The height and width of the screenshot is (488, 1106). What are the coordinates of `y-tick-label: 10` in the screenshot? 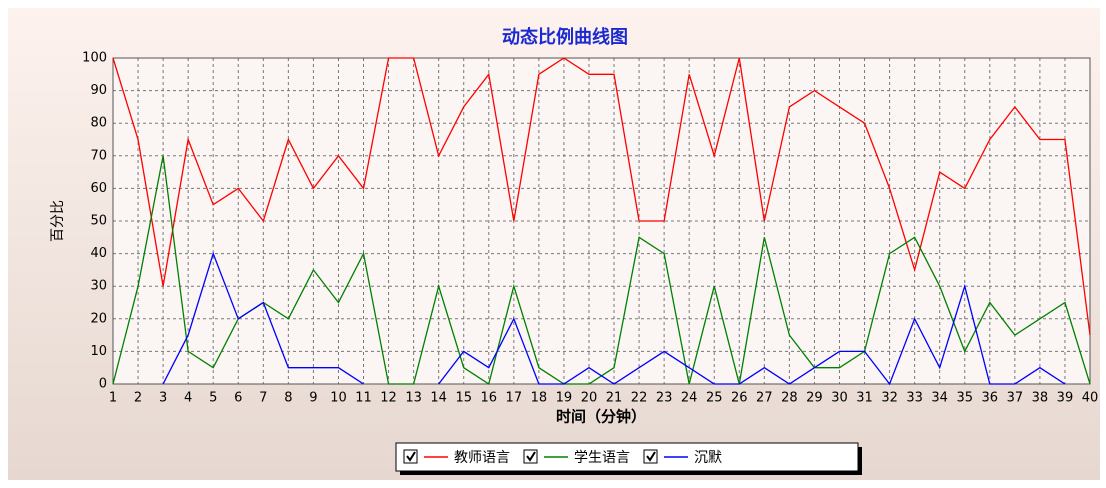 It's located at (98, 351).